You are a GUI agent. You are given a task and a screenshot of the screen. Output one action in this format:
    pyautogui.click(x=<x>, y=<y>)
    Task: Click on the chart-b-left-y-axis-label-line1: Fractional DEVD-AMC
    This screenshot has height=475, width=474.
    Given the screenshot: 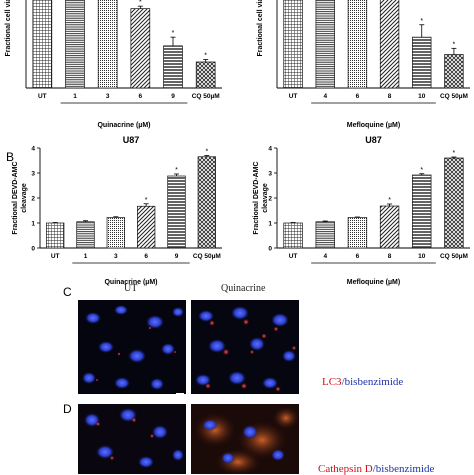 What is the action you would take?
    pyautogui.click(x=15, y=197)
    